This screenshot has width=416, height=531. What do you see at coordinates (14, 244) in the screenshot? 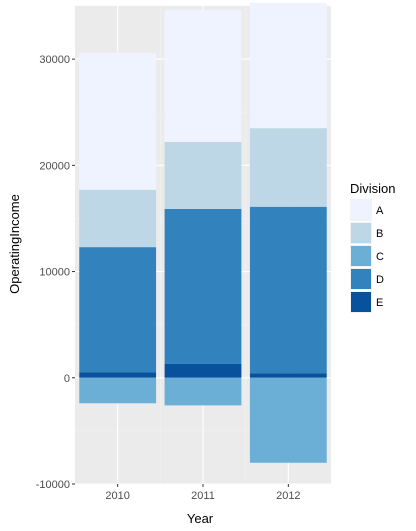
I see `y-axis-title: OperatingIncome` at bounding box center [14, 244].